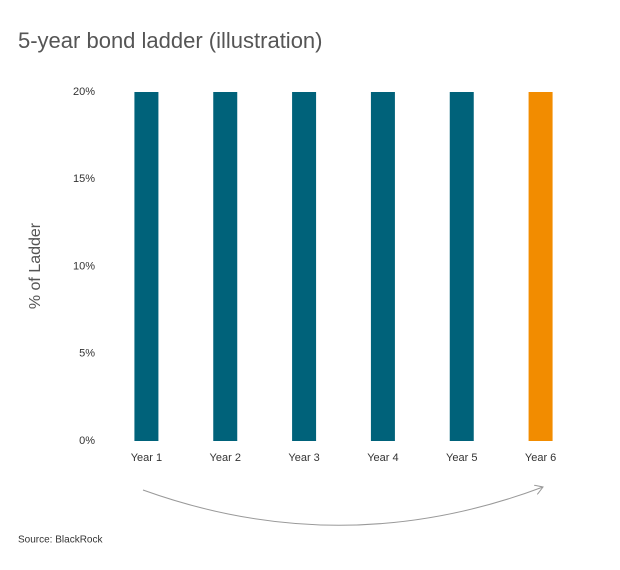  What do you see at coordinates (342, 506) in the screenshot?
I see `roll-arrow` at bounding box center [342, 506].